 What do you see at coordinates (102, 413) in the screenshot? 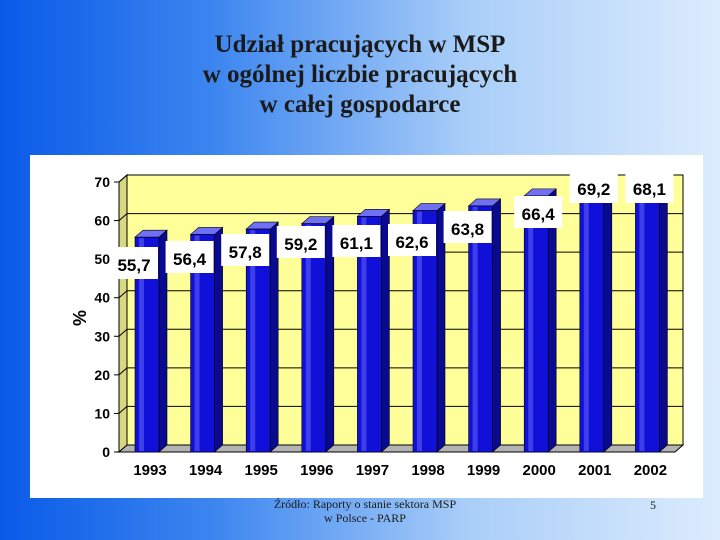
I see `y-tick-label: 10` at bounding box center [102, 413].